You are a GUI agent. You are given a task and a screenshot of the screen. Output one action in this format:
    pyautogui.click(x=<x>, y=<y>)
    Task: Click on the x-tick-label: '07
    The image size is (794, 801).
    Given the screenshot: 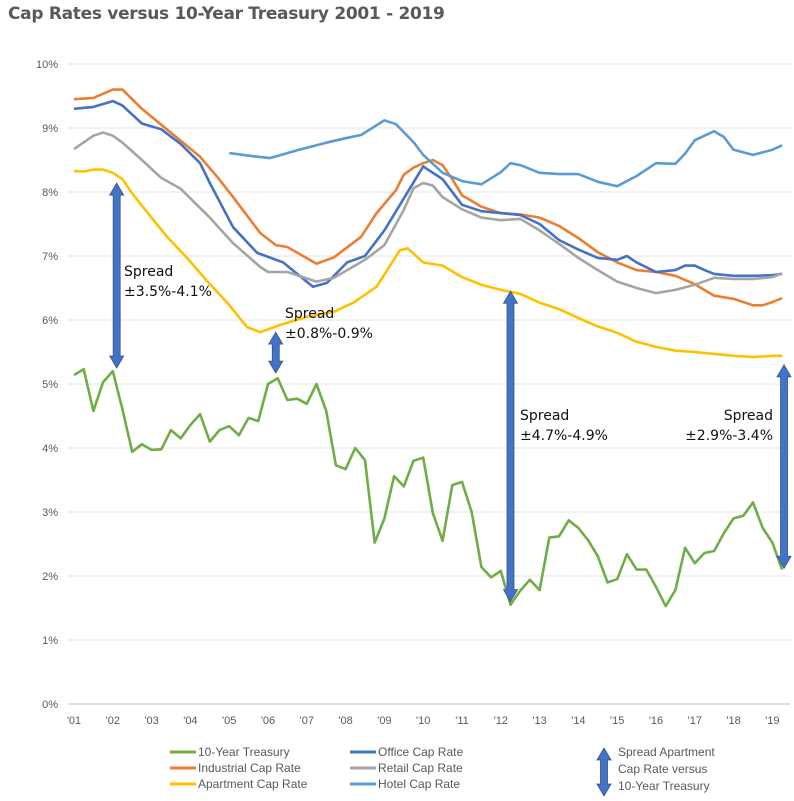 What is the action you would take?
    pyautogui.click(x=307, y=721)
    